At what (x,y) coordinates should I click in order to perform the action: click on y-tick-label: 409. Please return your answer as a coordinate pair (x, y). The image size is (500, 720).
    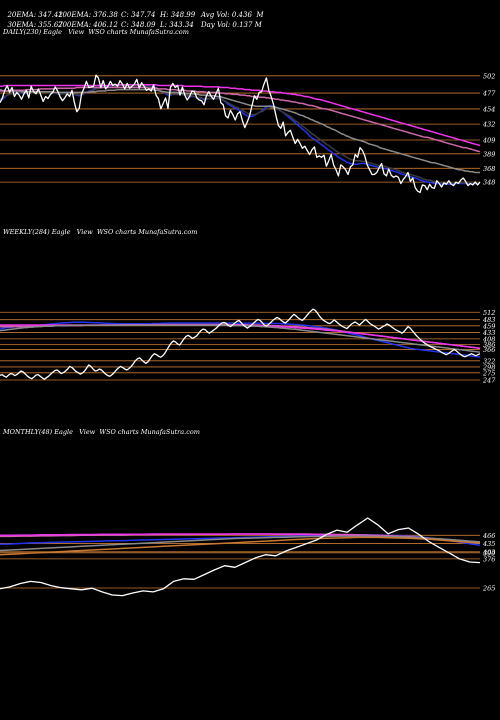
    Looking at the image, I should click on (488, 141).